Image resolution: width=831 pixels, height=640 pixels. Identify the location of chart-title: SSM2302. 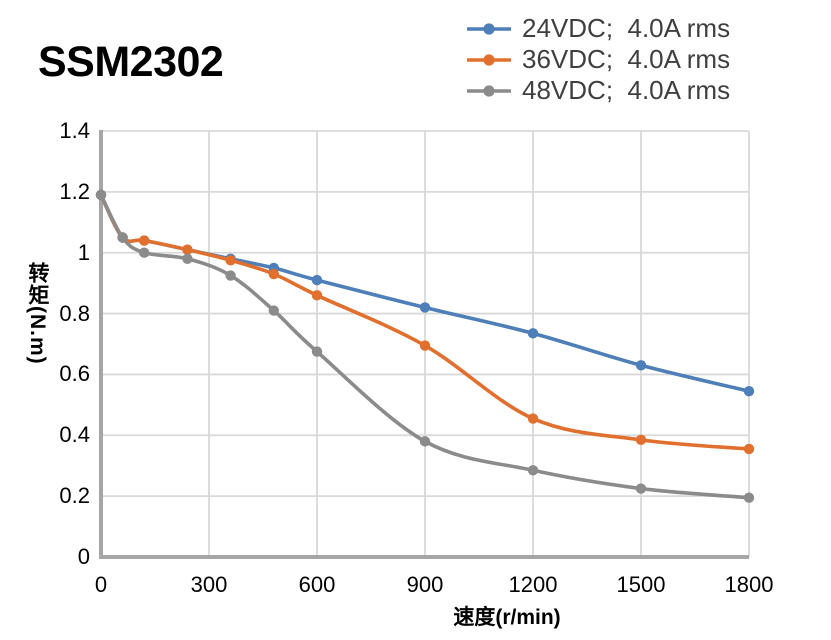
(131, 62).